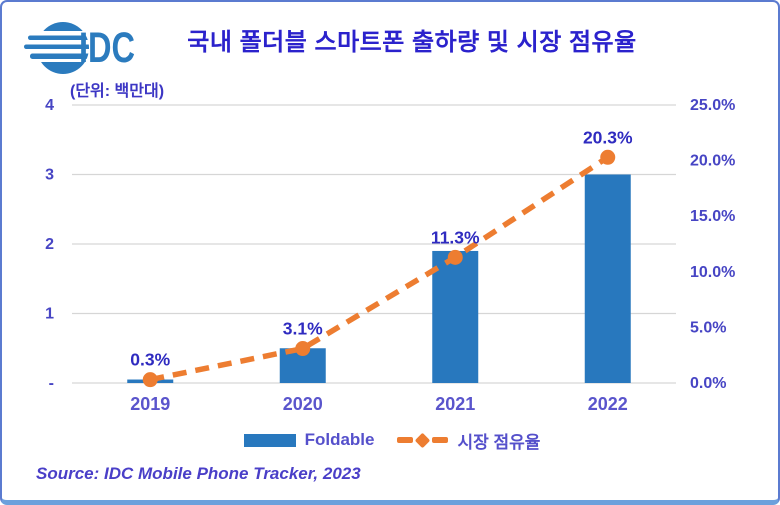 The height and width of the screenshot is (505, 780). What do you see at coordinates (150, 404) in the screenshot?
I see `x-label-2019: 2019` at bounding box center [150, 404].